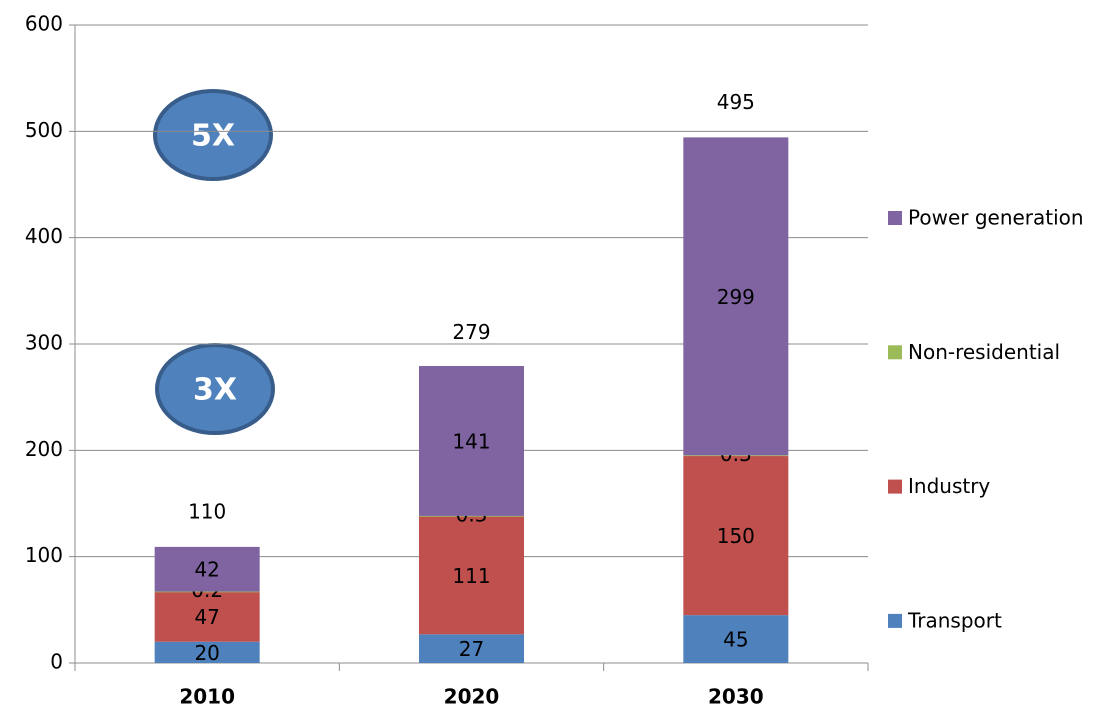  What do you see at coordinates (56, 662) in the screenshot?
I see `y-tick-label: 0` at bounding box center [56, 662].